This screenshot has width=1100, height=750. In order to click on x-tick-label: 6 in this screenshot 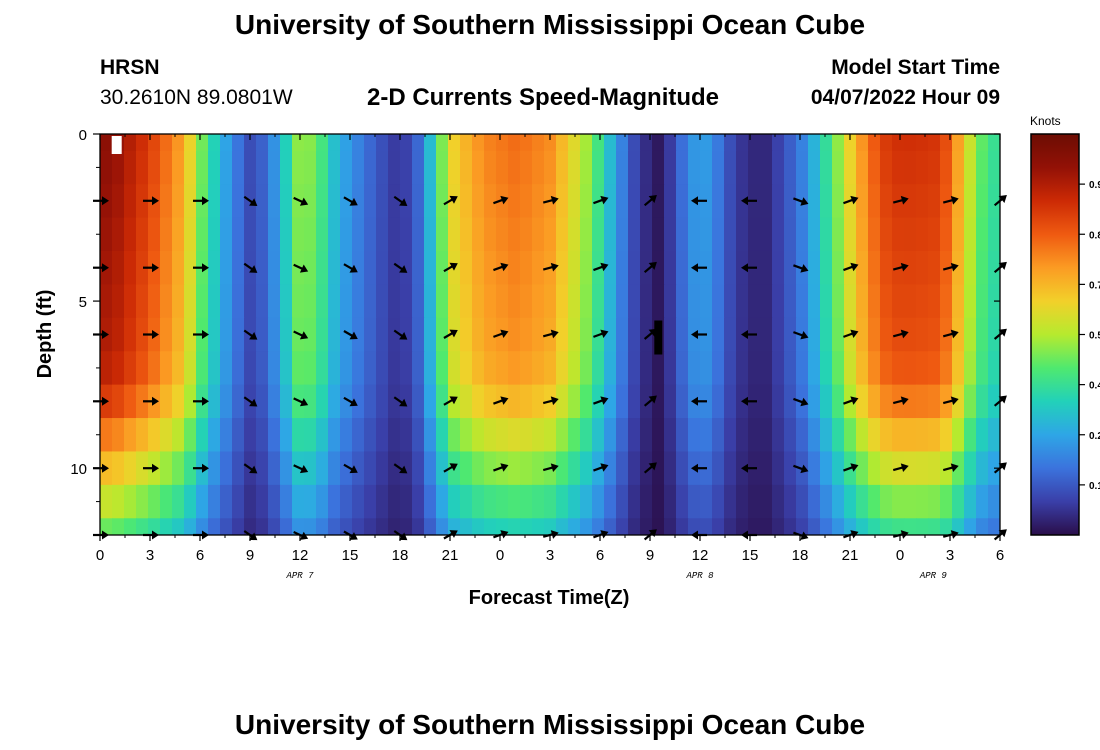, I will do `click(200, 555)`.